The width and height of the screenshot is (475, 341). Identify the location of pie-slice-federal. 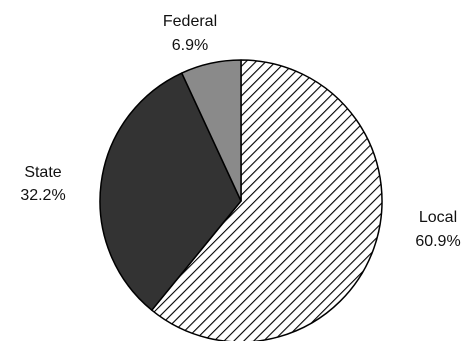
(211, 130).